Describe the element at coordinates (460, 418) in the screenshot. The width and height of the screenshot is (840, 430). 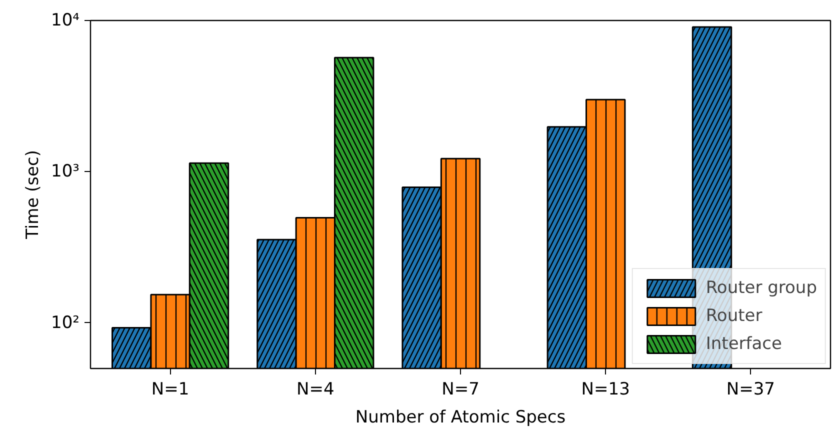
I see `x-axis-title: Number of Atomic Specs` at that location.